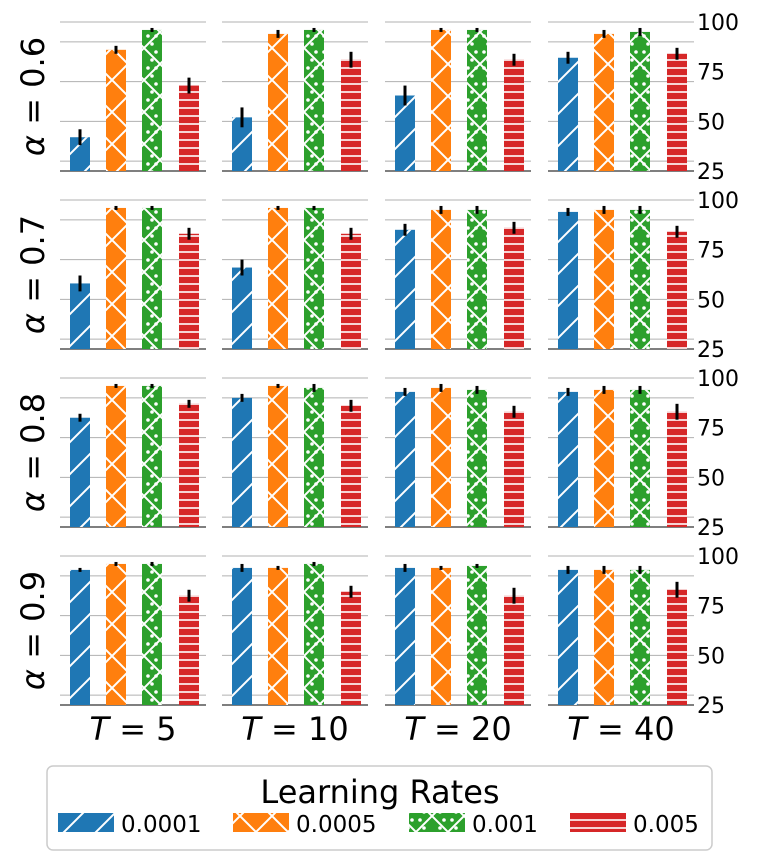 Image resolution: width=761 pixels, height=858 pixels. What do you see at coordinates (166, 729) in the screenshot?
I see `column-label-val: 5` at bounding box center [166, 729].